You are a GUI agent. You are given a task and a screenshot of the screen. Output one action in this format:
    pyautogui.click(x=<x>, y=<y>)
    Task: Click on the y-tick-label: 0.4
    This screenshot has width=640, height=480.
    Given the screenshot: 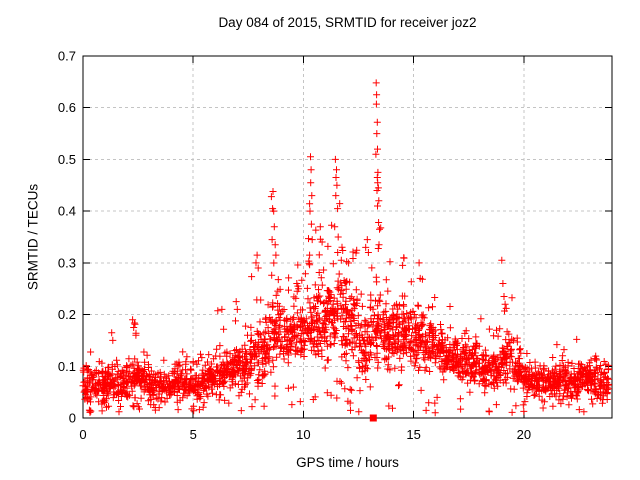 What is the action you would take?
    pyautogui.click(x=67, y=211)
    